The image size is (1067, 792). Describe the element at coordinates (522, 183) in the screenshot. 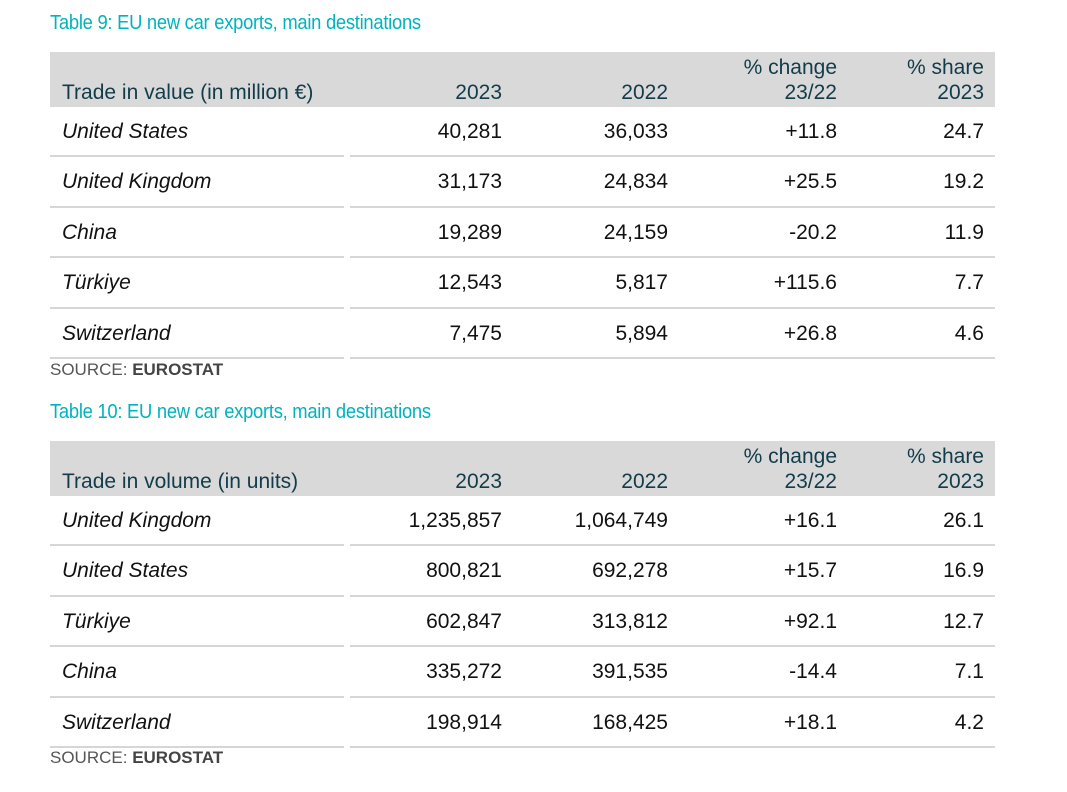

I see `table-row: United Kingdom 31,173 24,834 +25.5 19.2` at that location.